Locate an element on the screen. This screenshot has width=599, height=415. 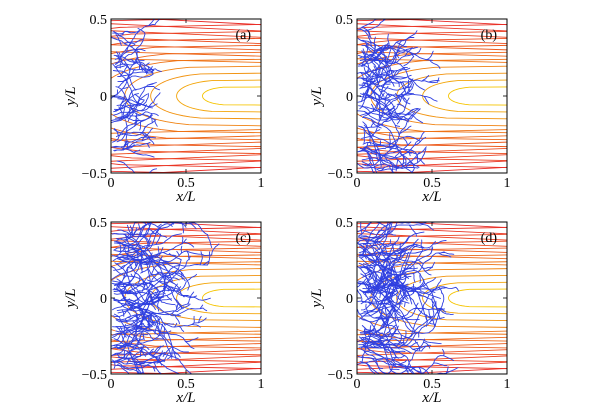
y-tick-label: 0 is located at coordinates (103, 299).